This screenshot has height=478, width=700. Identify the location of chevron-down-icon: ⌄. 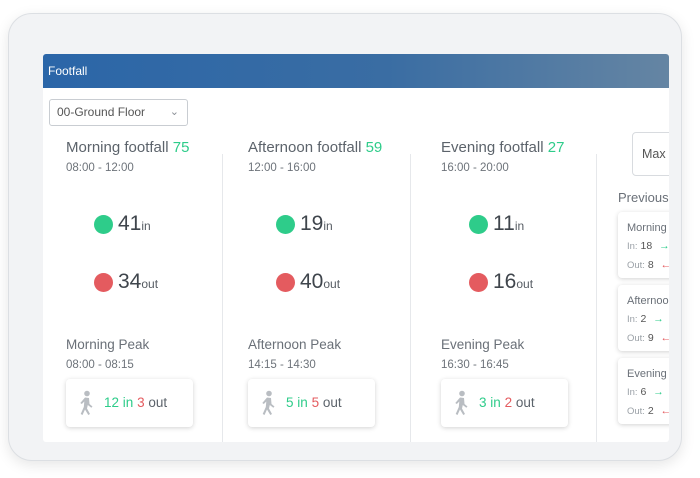
(174, 112).